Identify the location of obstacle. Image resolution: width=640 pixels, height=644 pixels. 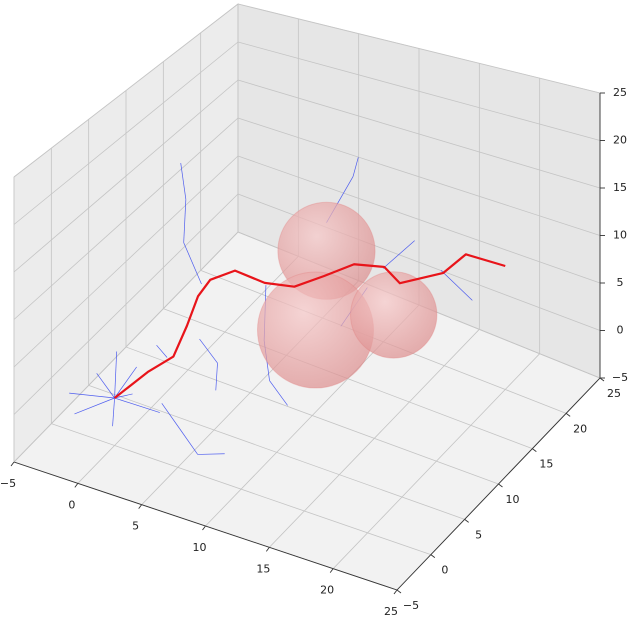
(394, 315).